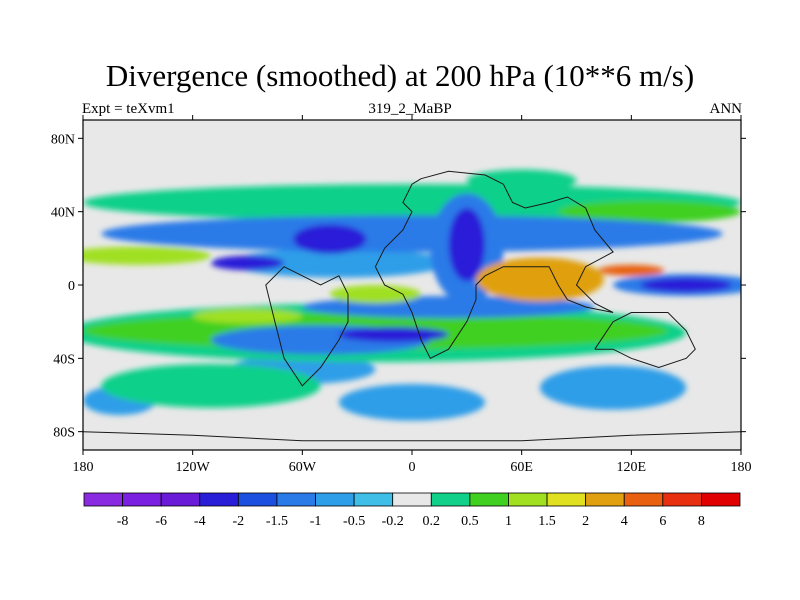 This screenshot has width=800, height=600. Describe the element at coordinates (161, 521) in the screenshot. I see `colorbar-label: -6` at that location.